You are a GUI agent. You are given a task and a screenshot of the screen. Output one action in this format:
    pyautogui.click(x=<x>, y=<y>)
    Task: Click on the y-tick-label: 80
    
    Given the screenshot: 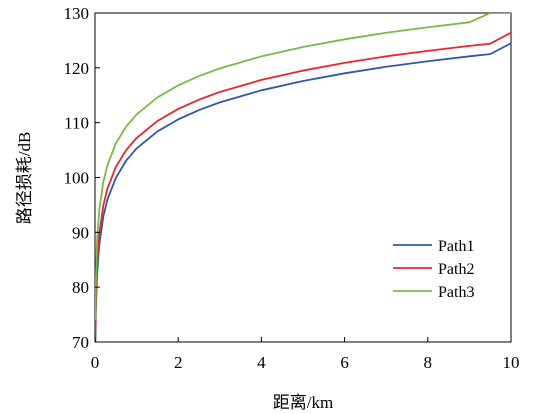 What is the action you would take?
    pyautogui.click(x=80, y=287)
    